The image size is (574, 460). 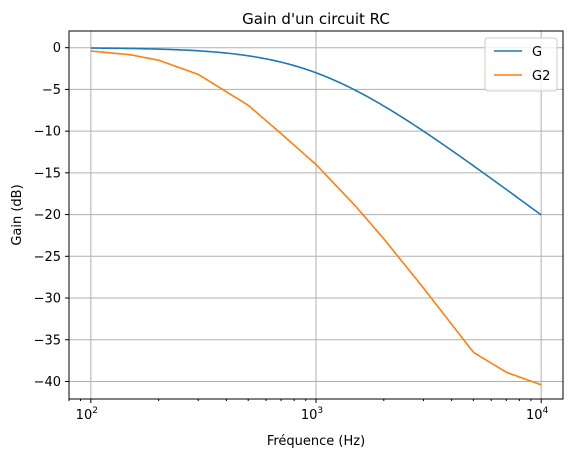 I want to click on y-tick-label: −30, so click(x=47, y=299).